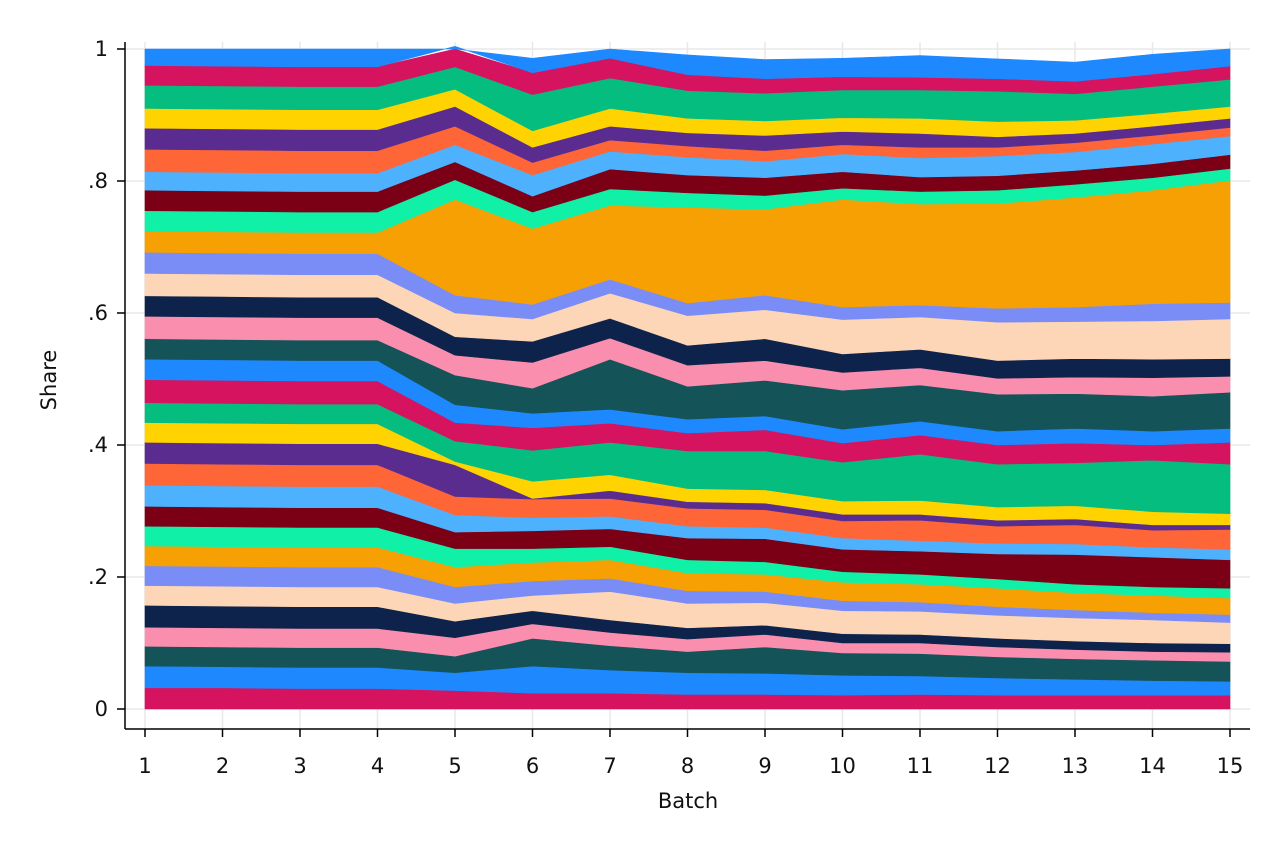 The width and height of the screenshot is (1280, 853). Describe the element at coordinates (49, 380) in the screenshot. I see `y-axis-title: Share` at that location.